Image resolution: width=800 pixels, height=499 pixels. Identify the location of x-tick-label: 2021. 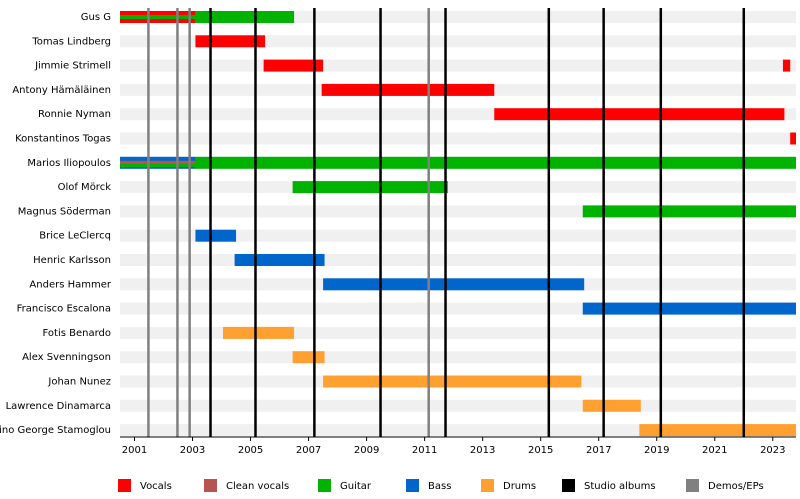
(714, 450).